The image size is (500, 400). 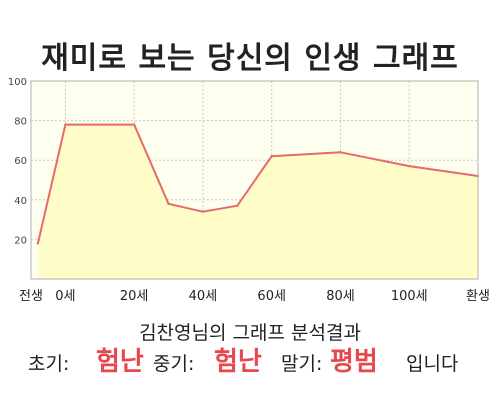 What do you see at coordinates (20, 122) in the screenshot?
I see `y-tick-label: 80` at bounding box center [20, 122].